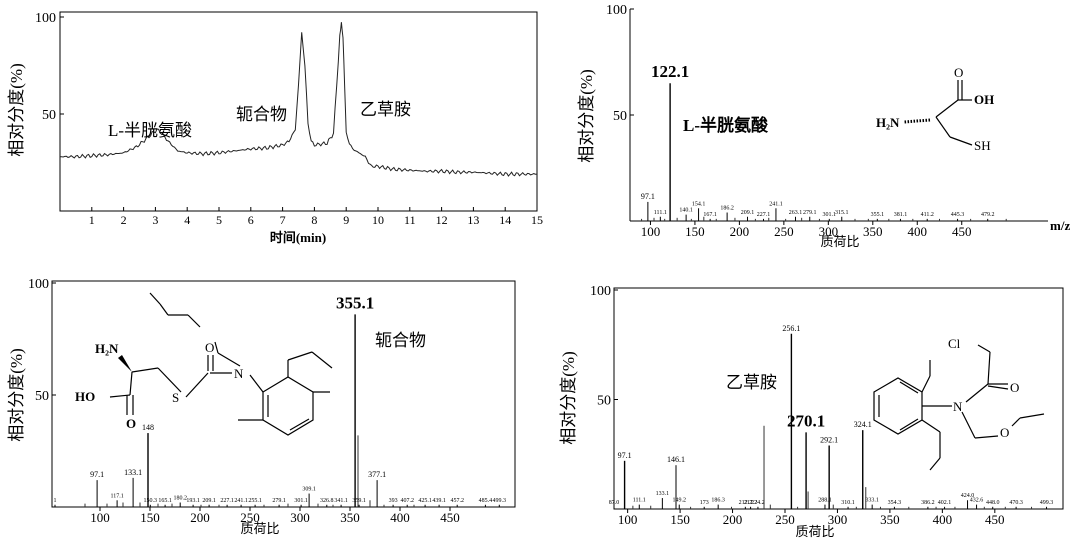  What do you see at coordinates (133, 472) in the screenshot?
I see `ms-conjugate-peak-label: 133.1` at bounding box center [133, 472].